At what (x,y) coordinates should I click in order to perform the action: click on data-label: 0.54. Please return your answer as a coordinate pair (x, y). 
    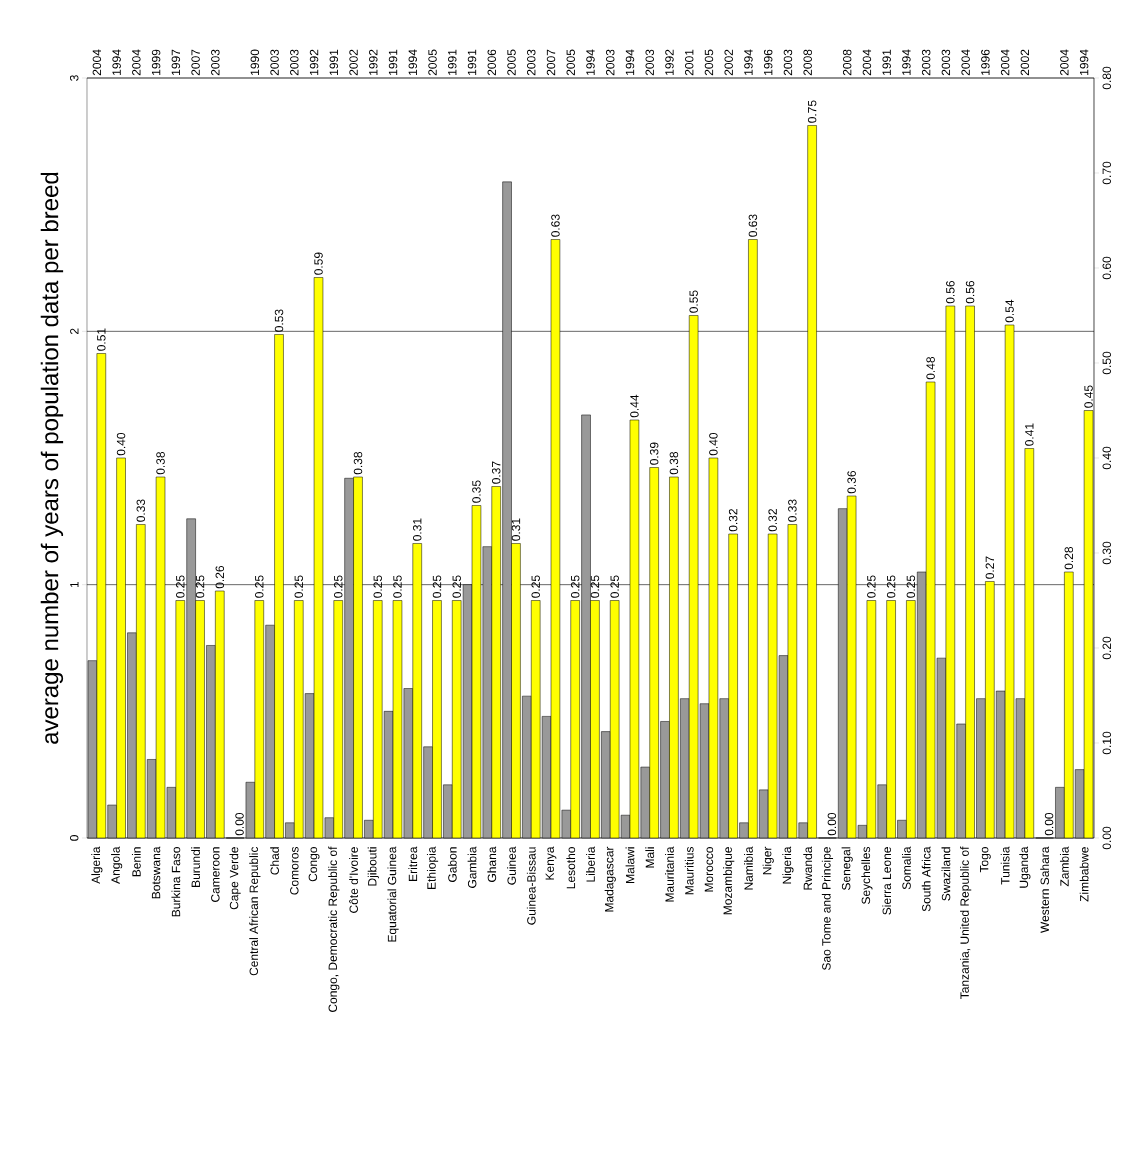
    Looking at the image, I should click on (1009, 311).